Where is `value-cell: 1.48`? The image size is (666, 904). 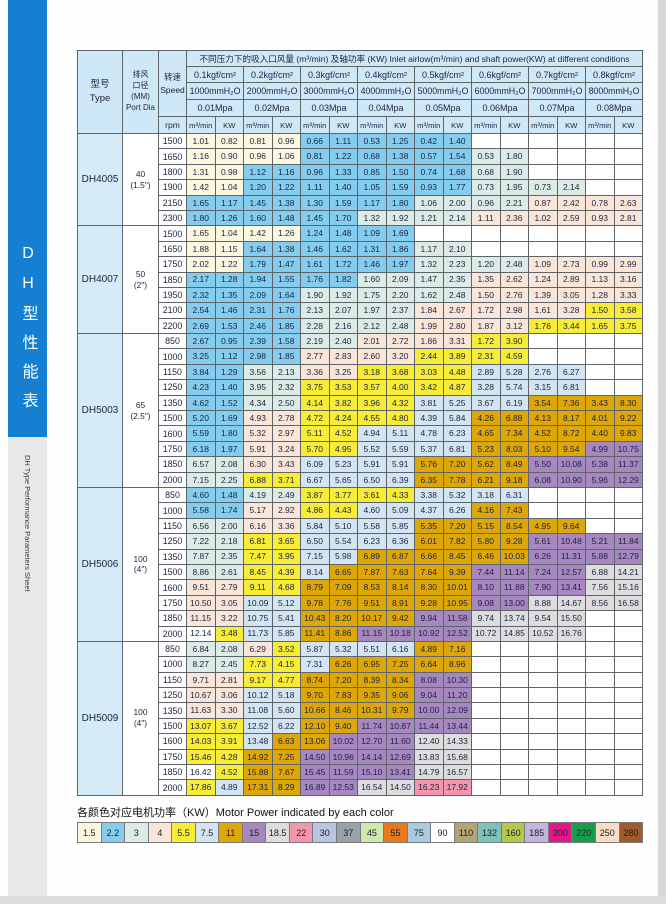 value-cell: 1.48 is located at coordinates (286, 218).